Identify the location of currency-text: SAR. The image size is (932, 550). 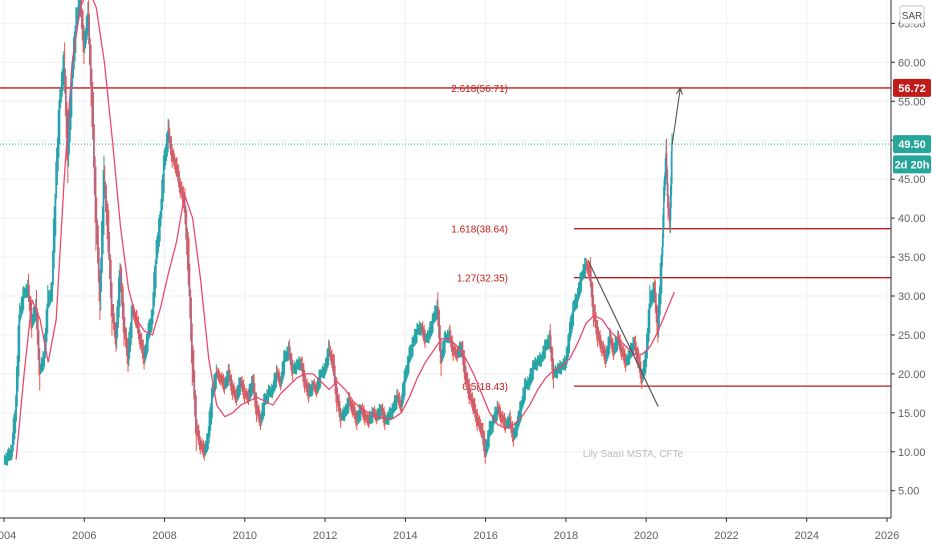
(912, 16).